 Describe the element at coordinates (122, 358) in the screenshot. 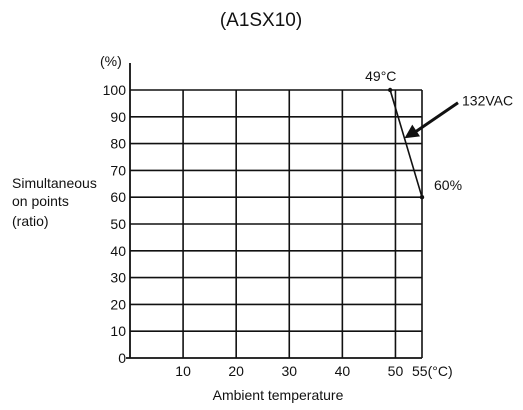

I see `y-tick-label: 0` at that location.